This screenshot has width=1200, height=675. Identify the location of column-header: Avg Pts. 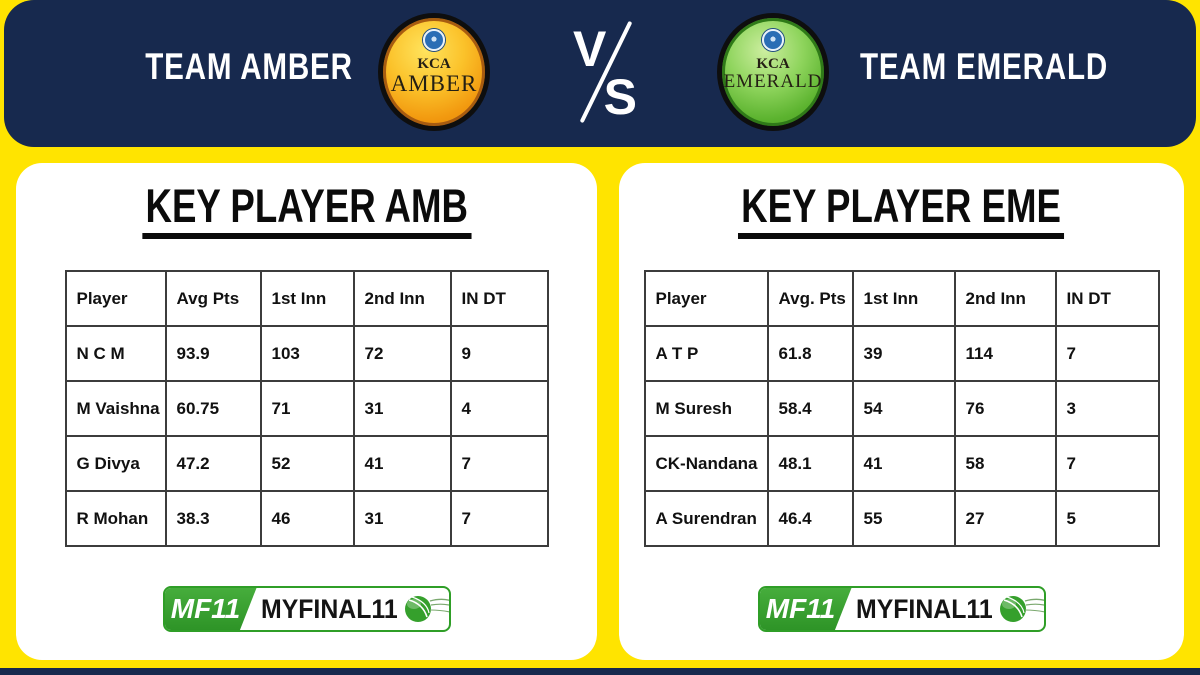
(213, 299).